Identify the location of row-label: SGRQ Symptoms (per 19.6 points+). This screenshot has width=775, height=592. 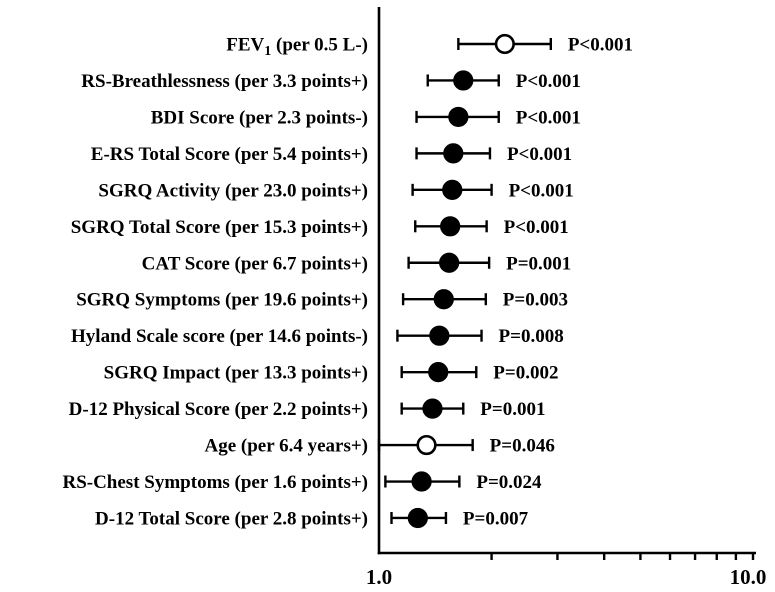
(222, 300).